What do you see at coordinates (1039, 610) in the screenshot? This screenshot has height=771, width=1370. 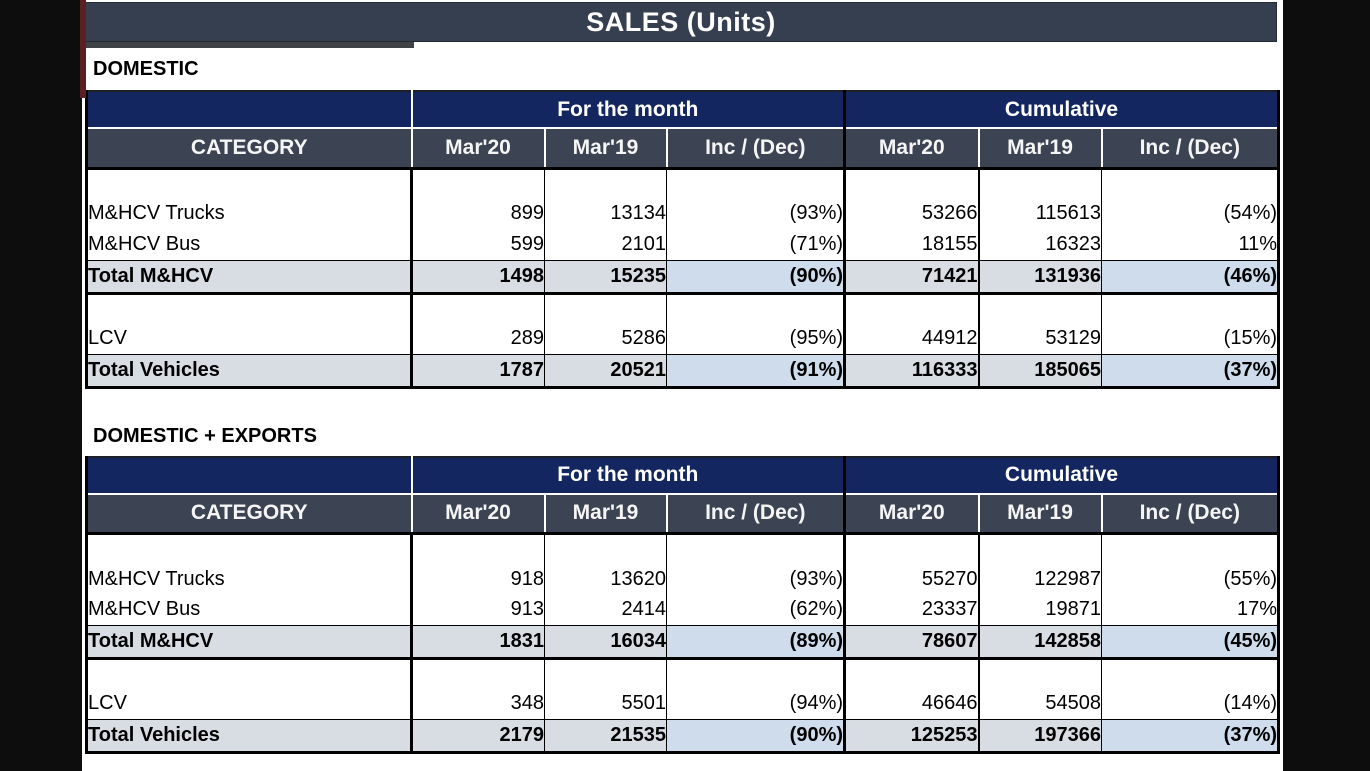 I see `table-cell: 19871` at bounding box center [1039, 610].